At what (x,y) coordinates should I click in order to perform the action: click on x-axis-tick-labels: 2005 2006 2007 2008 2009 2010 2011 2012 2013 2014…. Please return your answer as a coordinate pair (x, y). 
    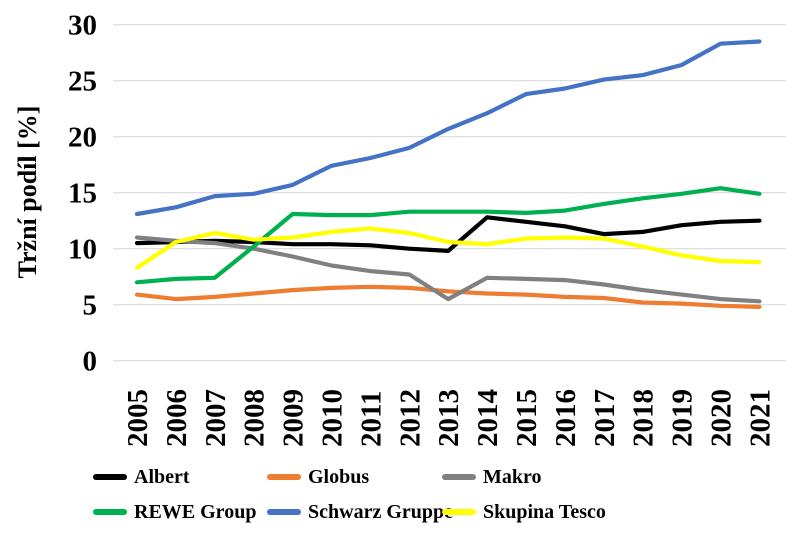
    Looking at the image, I should click on (449, 418).